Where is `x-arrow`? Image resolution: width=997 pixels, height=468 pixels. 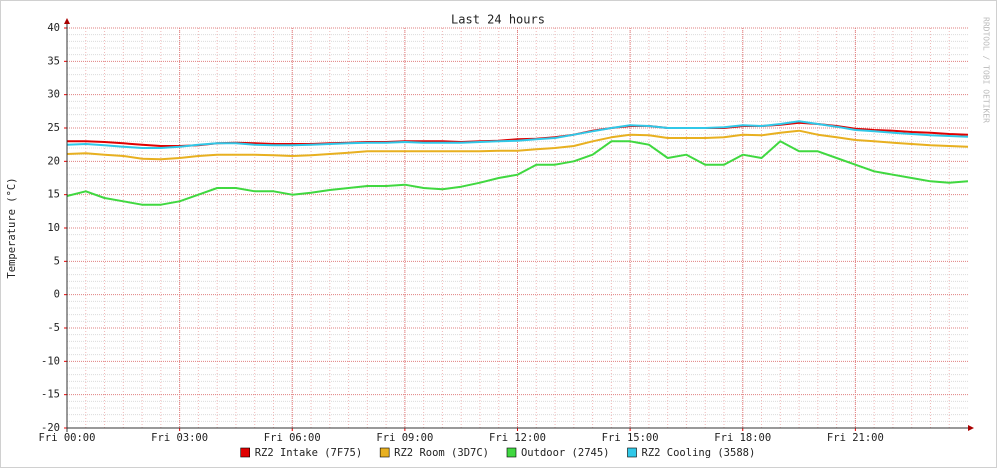 x-arrow is located at coordinates (971, 428).